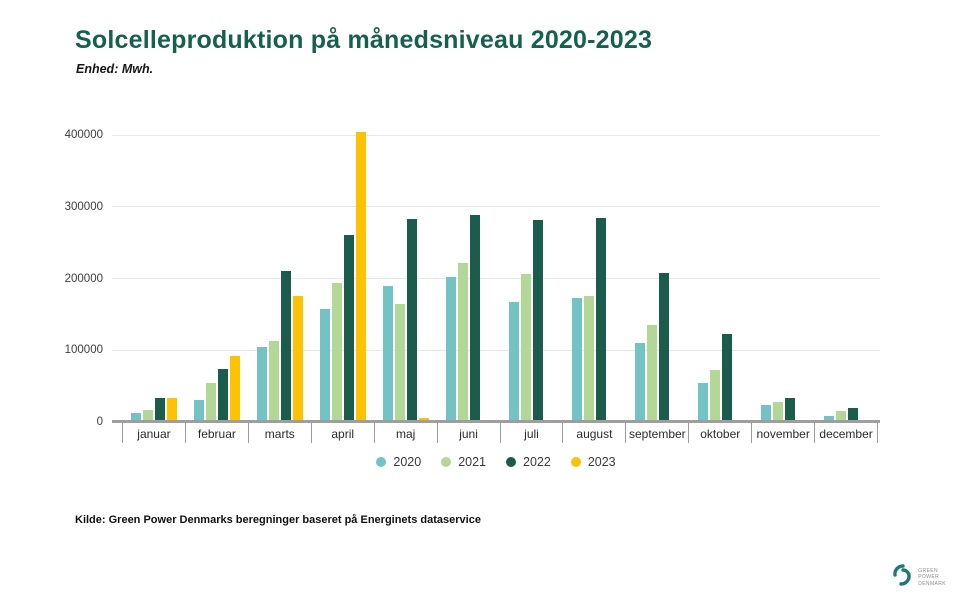  Describe the element at coordinates (511, 462) in the screenshot. I see `legend-dot-2022` at that location.